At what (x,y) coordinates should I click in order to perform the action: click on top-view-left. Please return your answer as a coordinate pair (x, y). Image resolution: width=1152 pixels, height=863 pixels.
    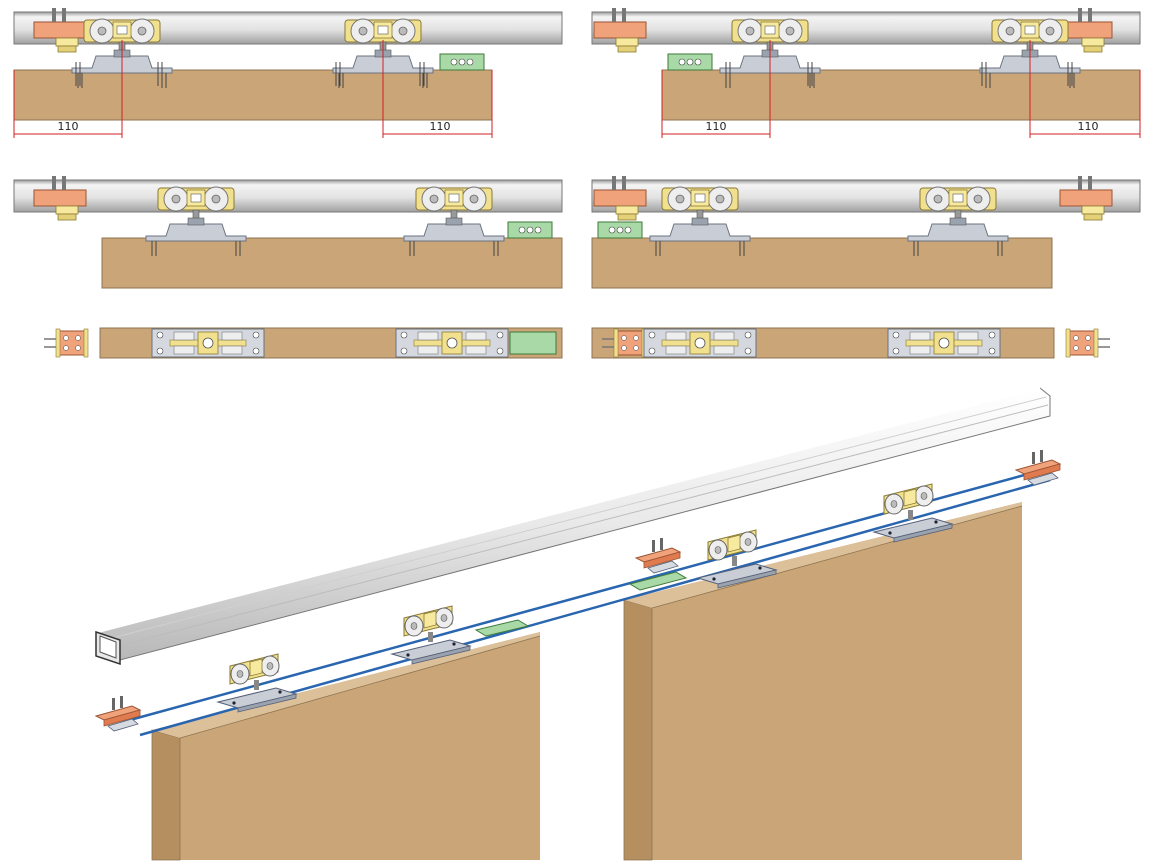
    Looking at the image, I should click on (303, 343).